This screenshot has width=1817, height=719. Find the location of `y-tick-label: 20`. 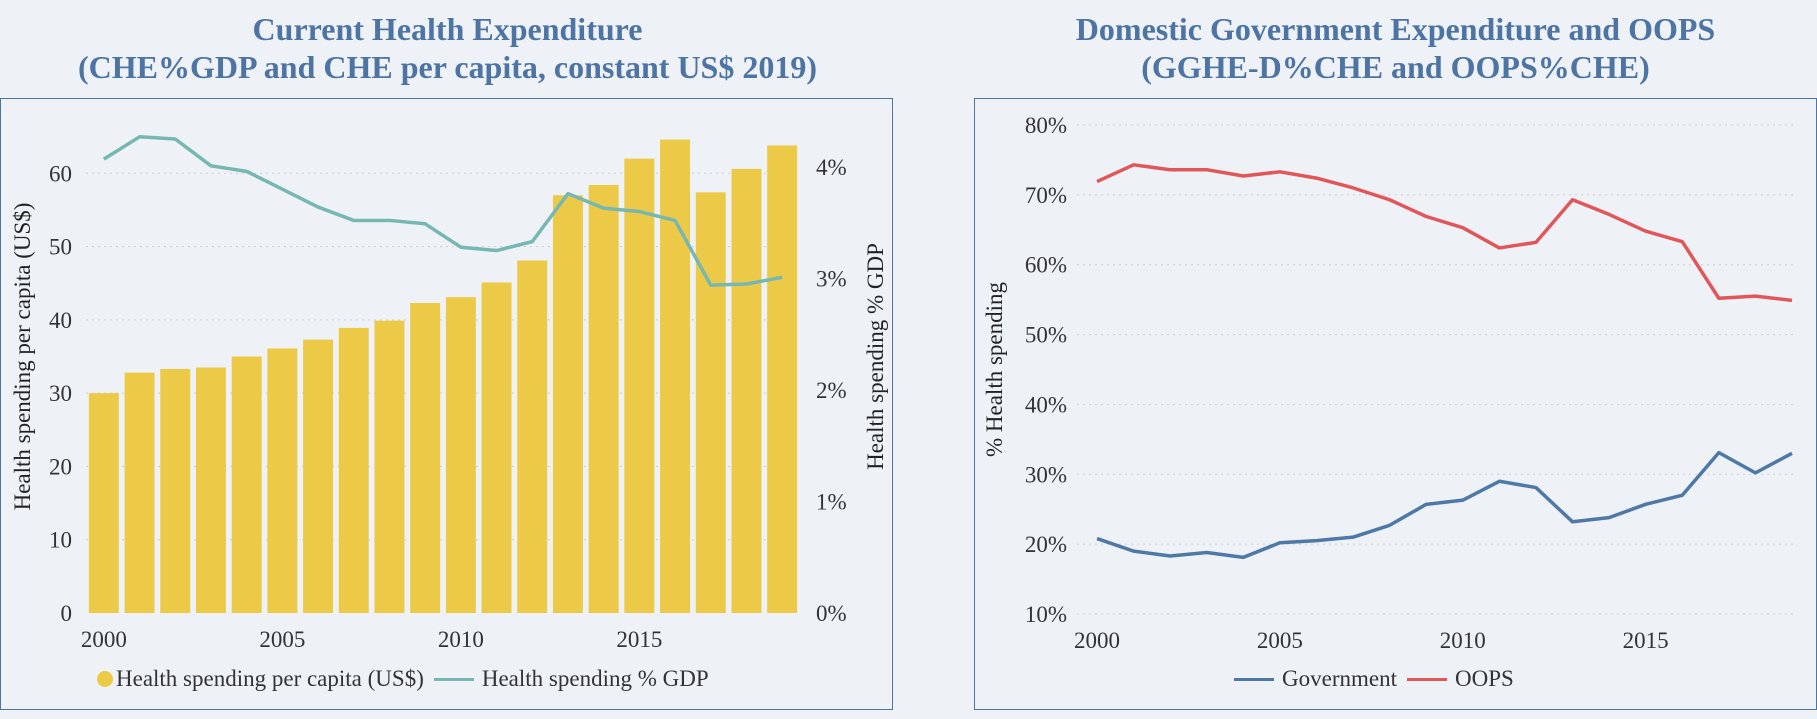

y-tick-label: 20 is located at coordinates (60, 466).